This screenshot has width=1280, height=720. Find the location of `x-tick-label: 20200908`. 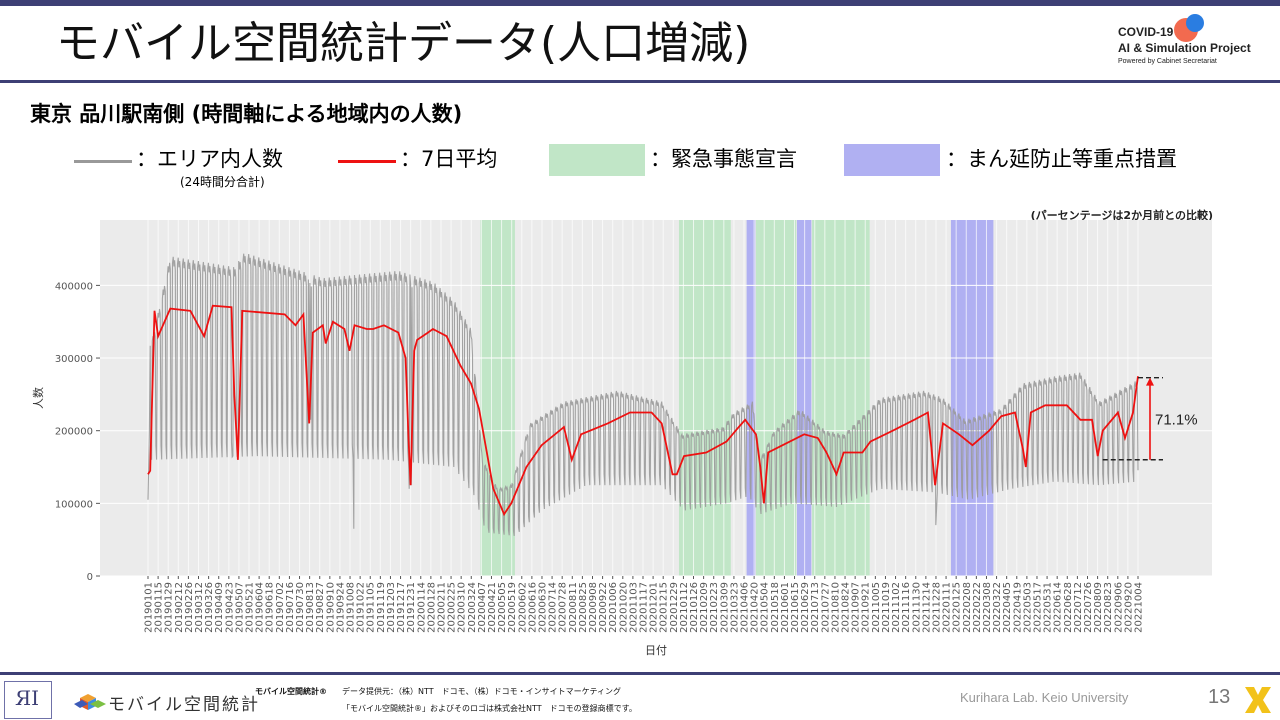

x-tick-label: 20200908 is located at coordinates (593, 607).